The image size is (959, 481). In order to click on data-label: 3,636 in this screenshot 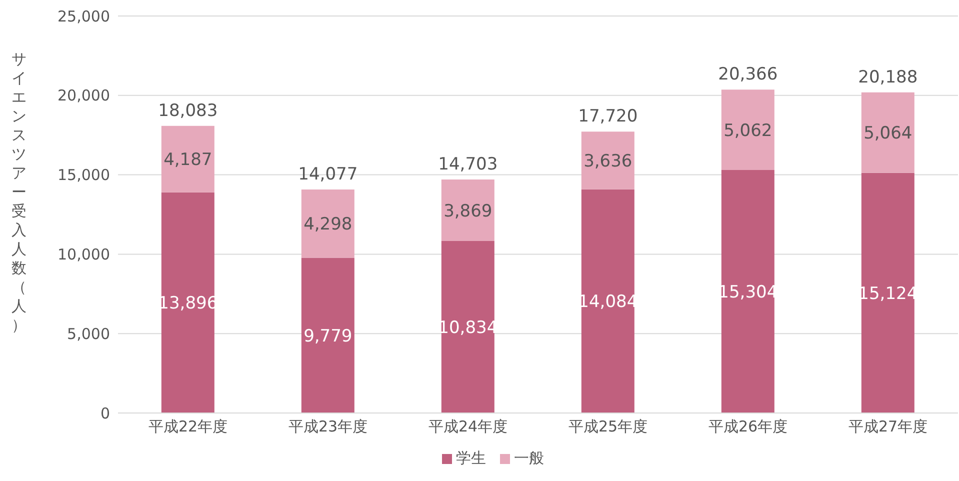, I will do `click(608, 162)`.